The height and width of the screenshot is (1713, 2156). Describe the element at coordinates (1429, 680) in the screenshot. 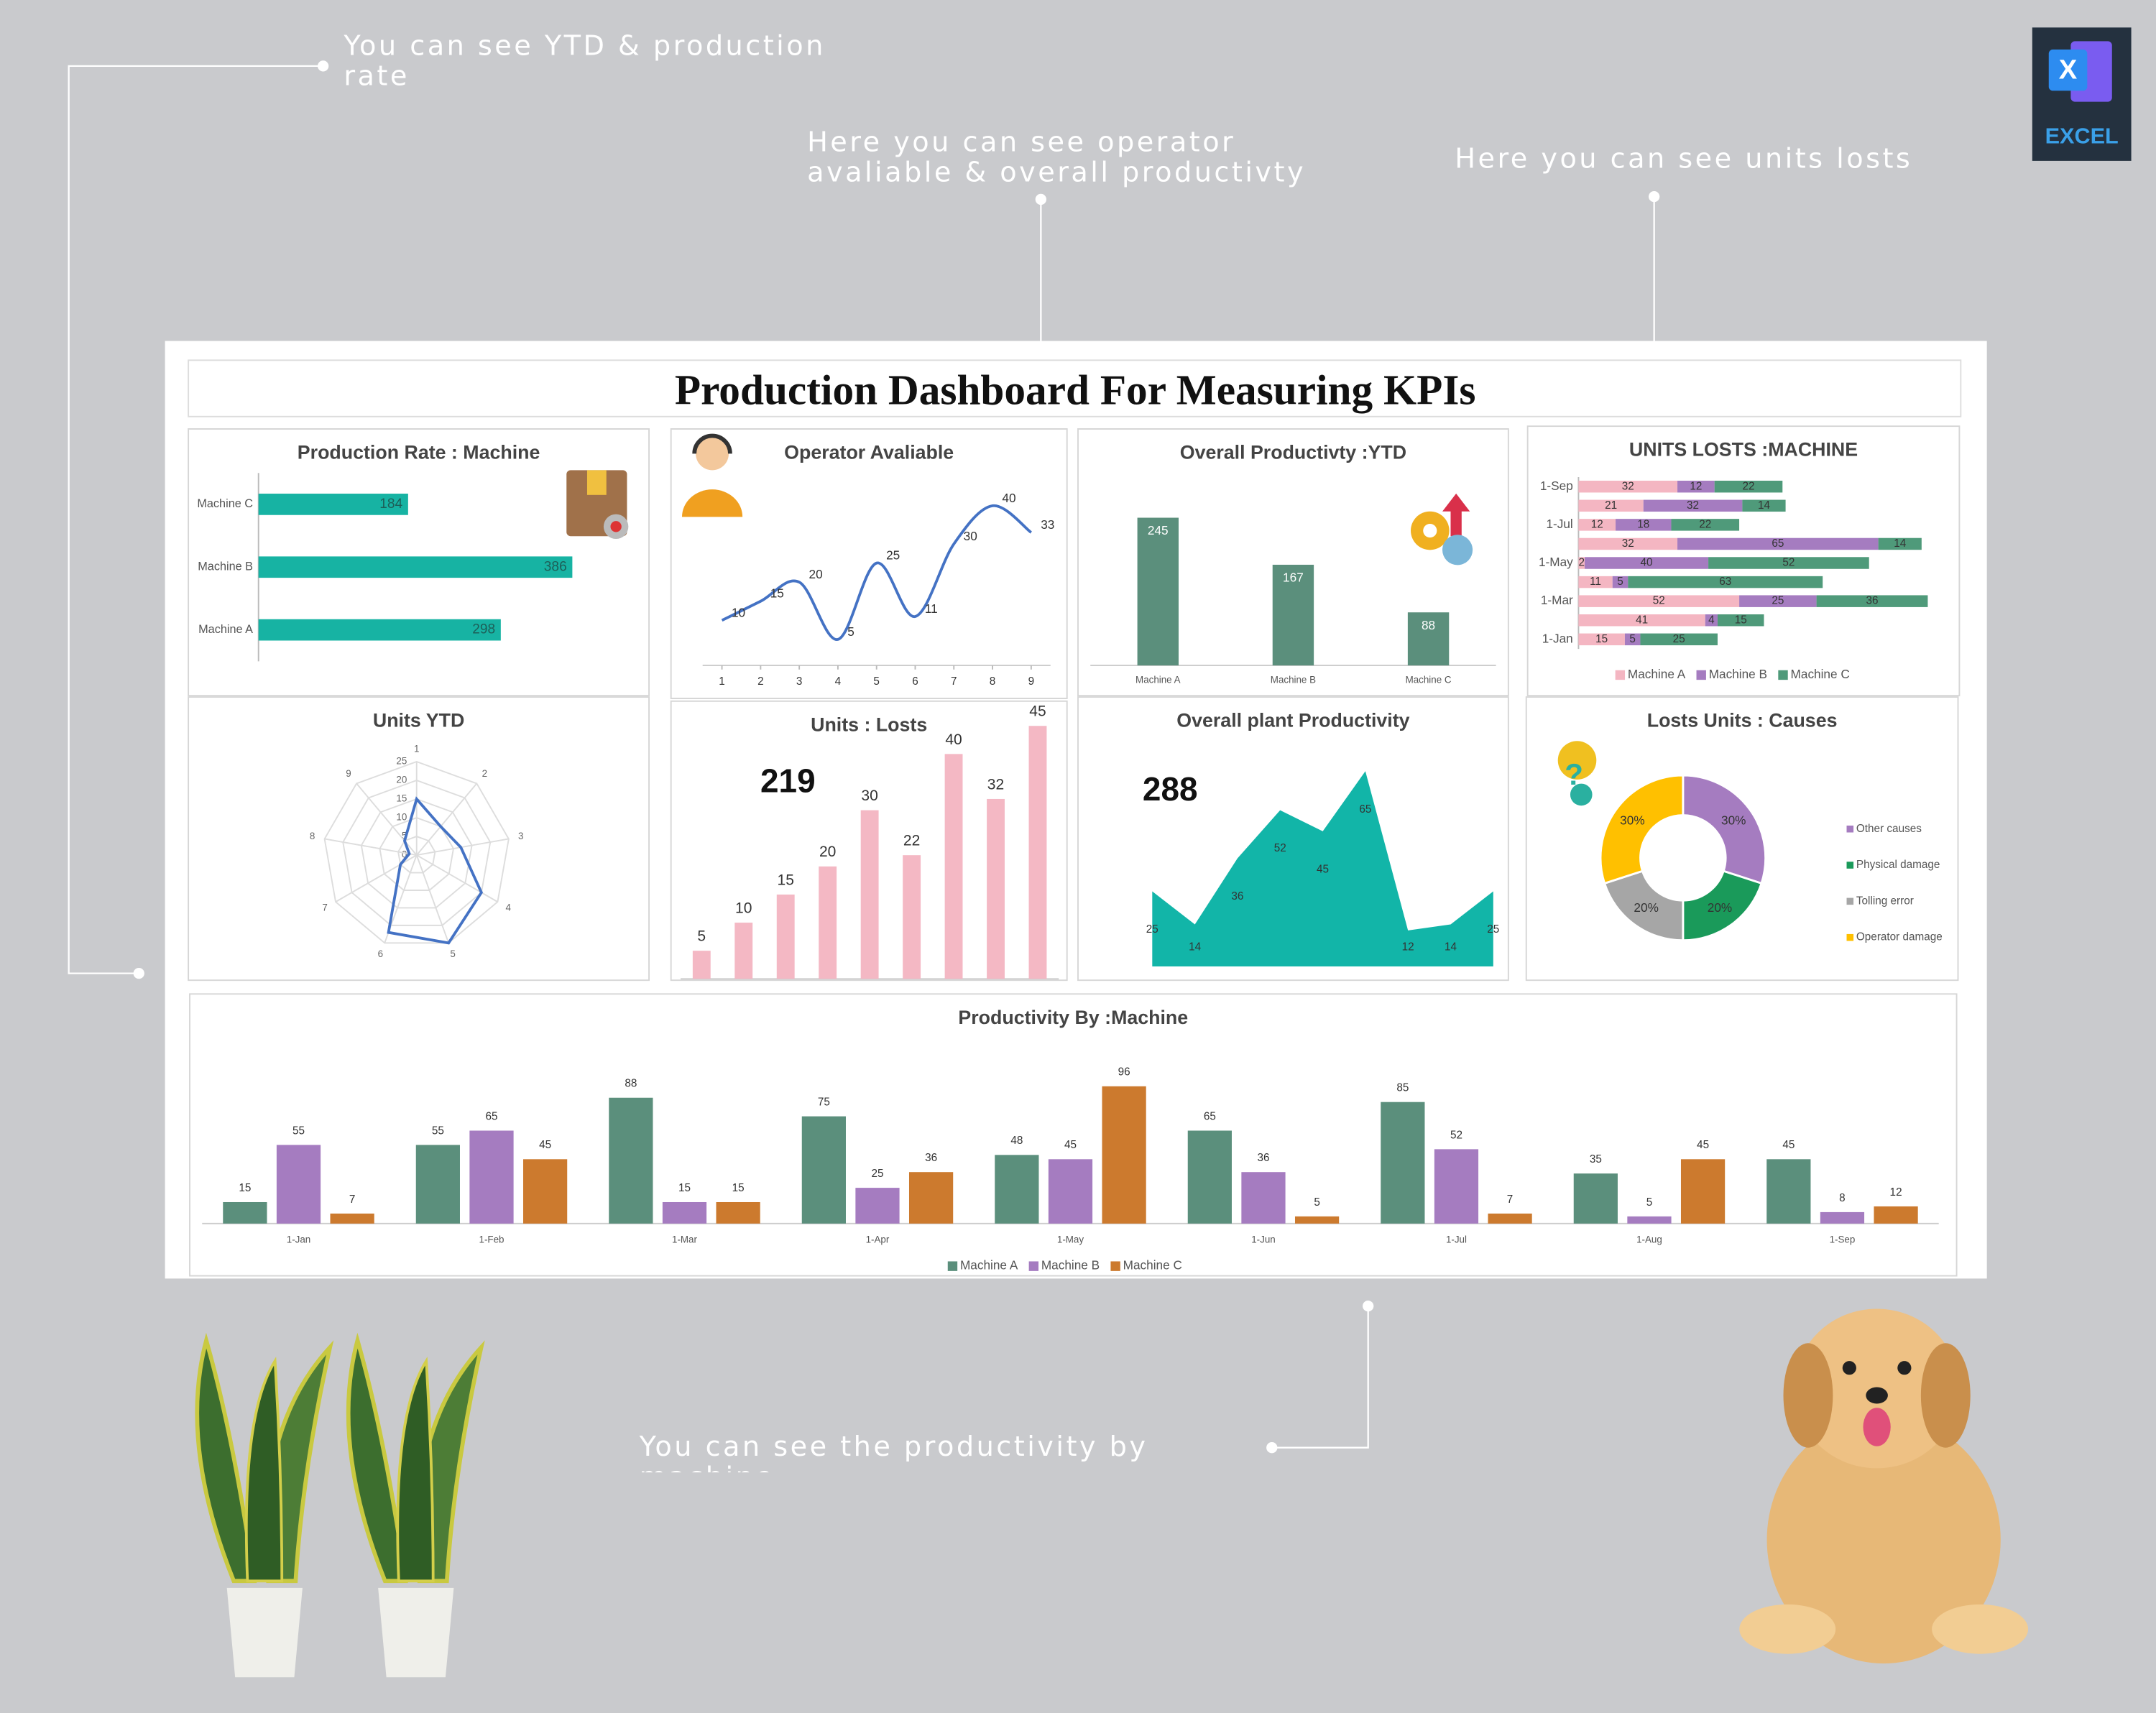

I see `x-tick-label: Machine C` at that location.